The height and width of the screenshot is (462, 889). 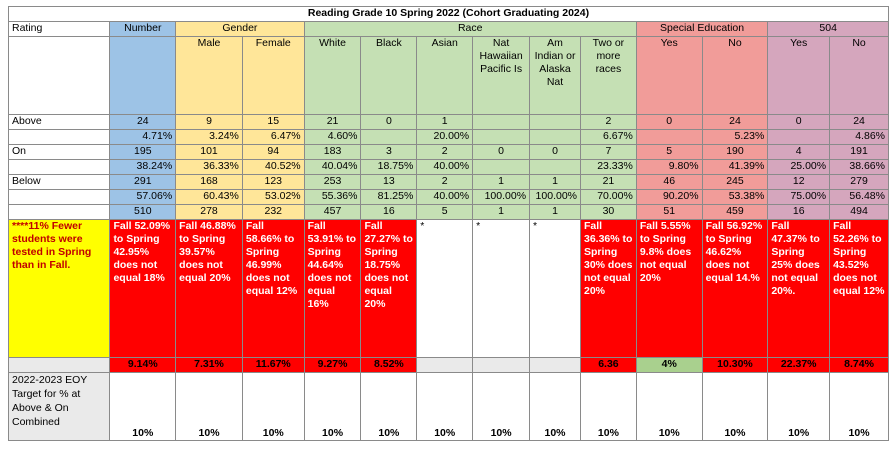 I want to click on diff-cell: 9.14%, so click(x=143, y=365).